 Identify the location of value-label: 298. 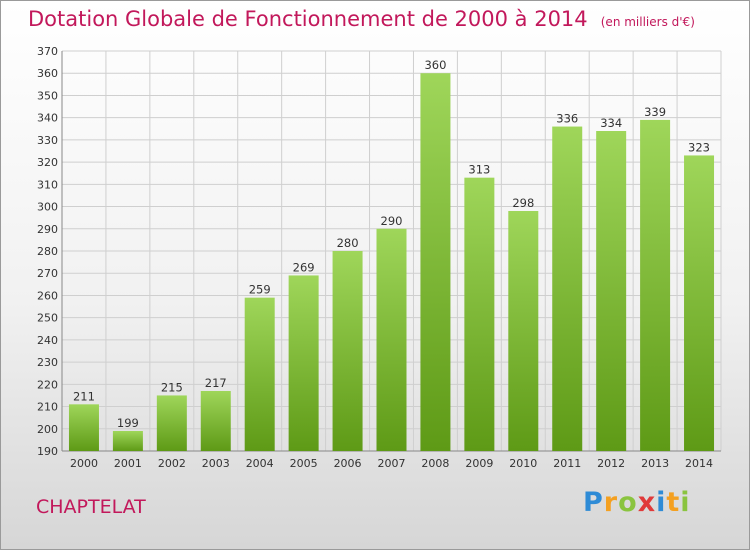
(523, 203).